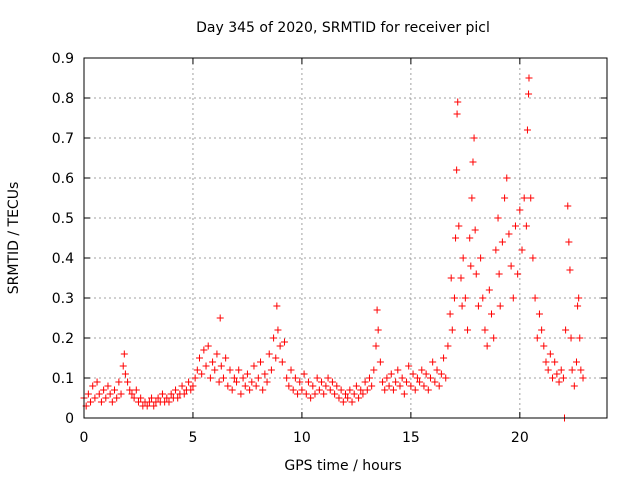  Describe the element at coordinates (63, 99) in the screenshot. I see `y-tick-label: 0.8` at that location.